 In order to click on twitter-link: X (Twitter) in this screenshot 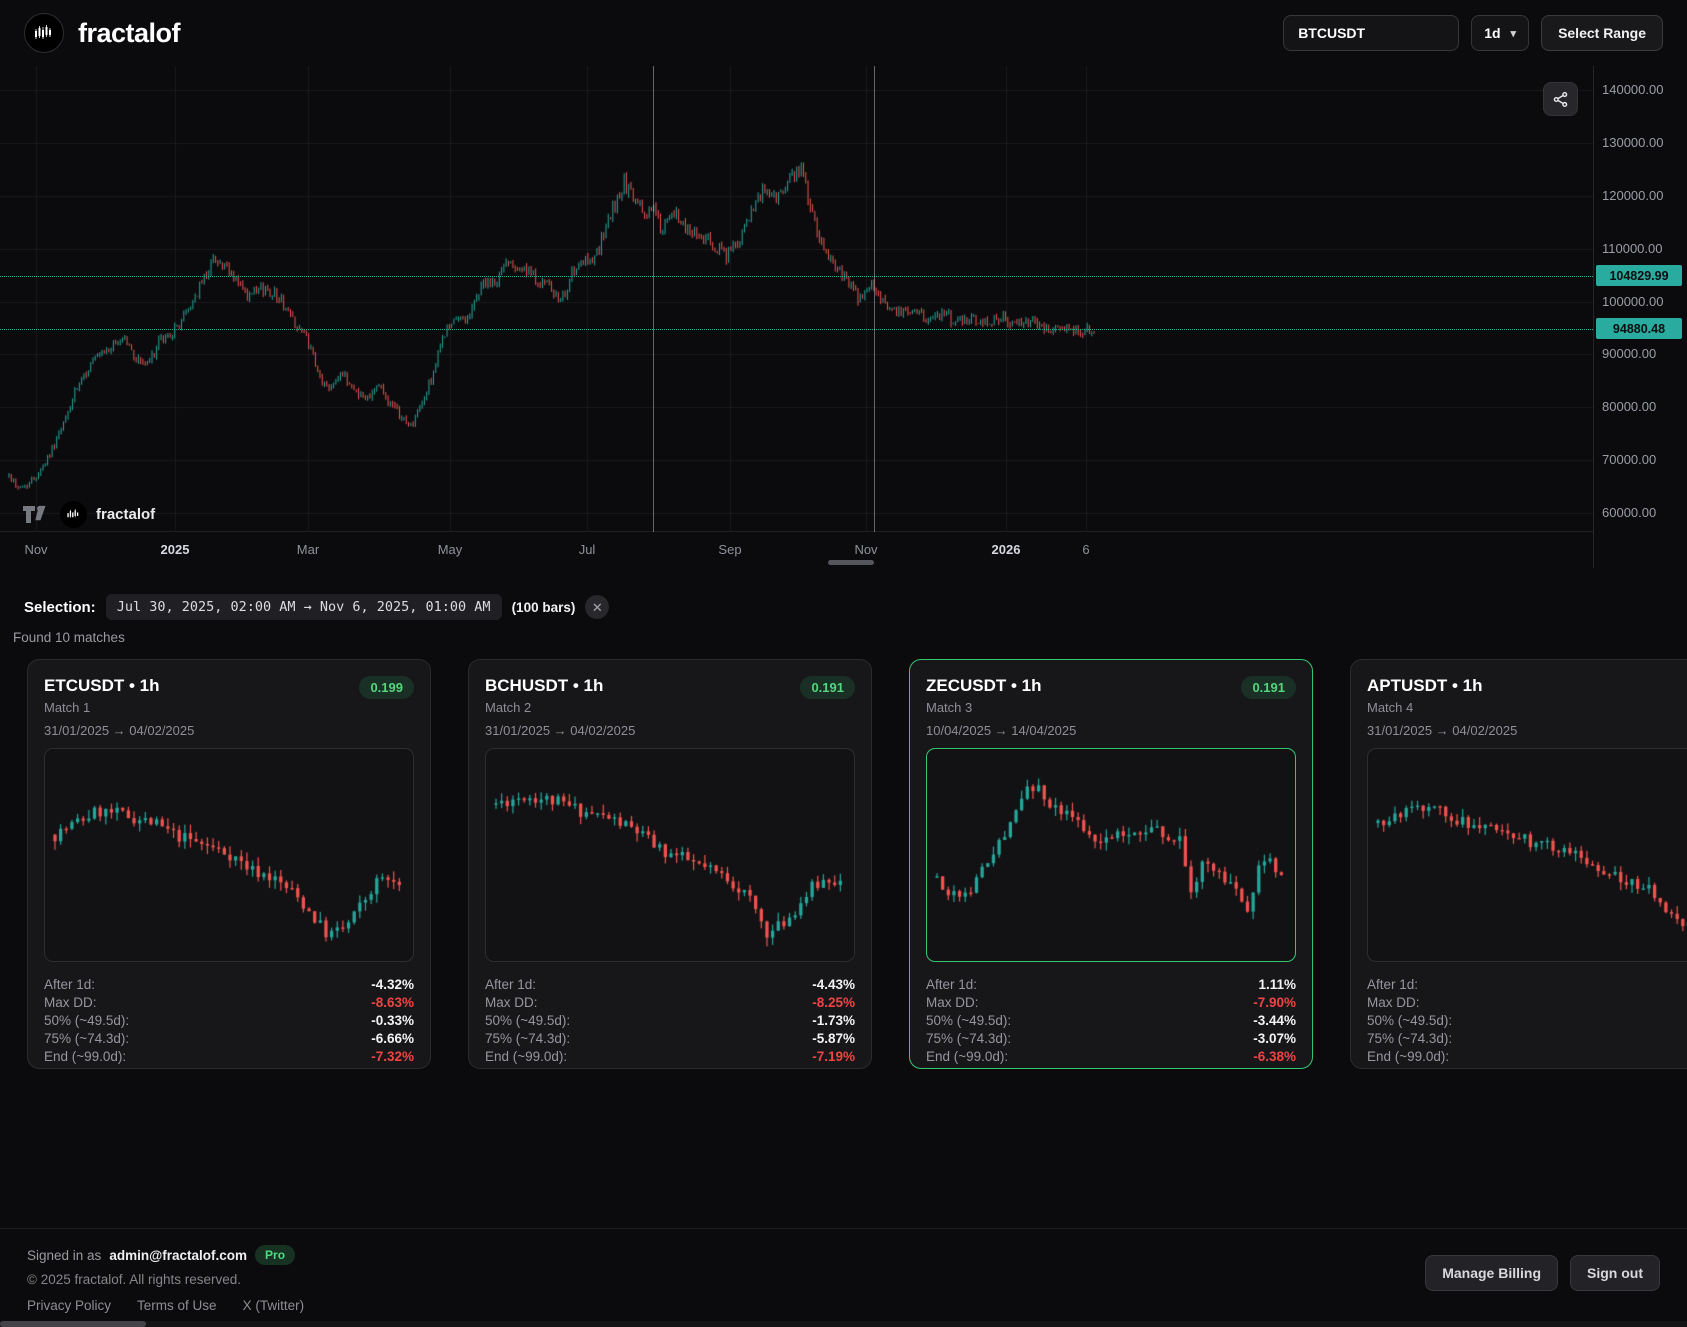, I will do `click(273, 1305)`.